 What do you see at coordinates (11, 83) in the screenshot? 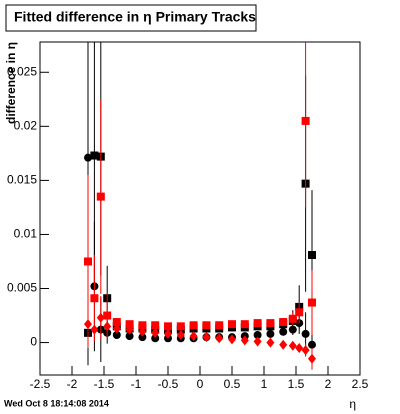
I see `y-axis-label: difference in η` at bounding box center [11, 83].